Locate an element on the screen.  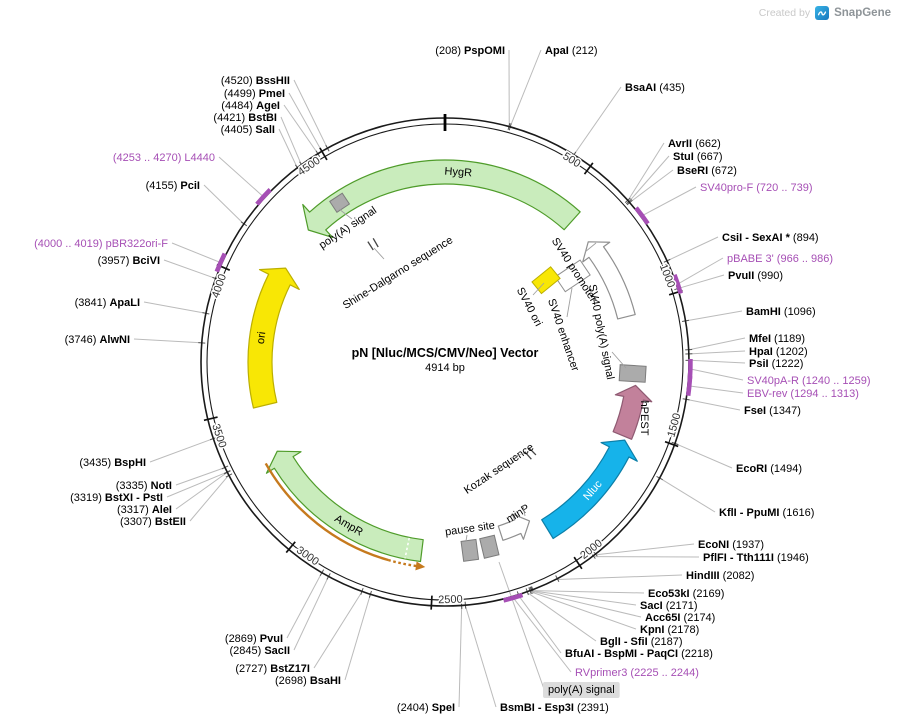
site-label-mfei: MfeI (1189) is located at coordinates (777, 339).